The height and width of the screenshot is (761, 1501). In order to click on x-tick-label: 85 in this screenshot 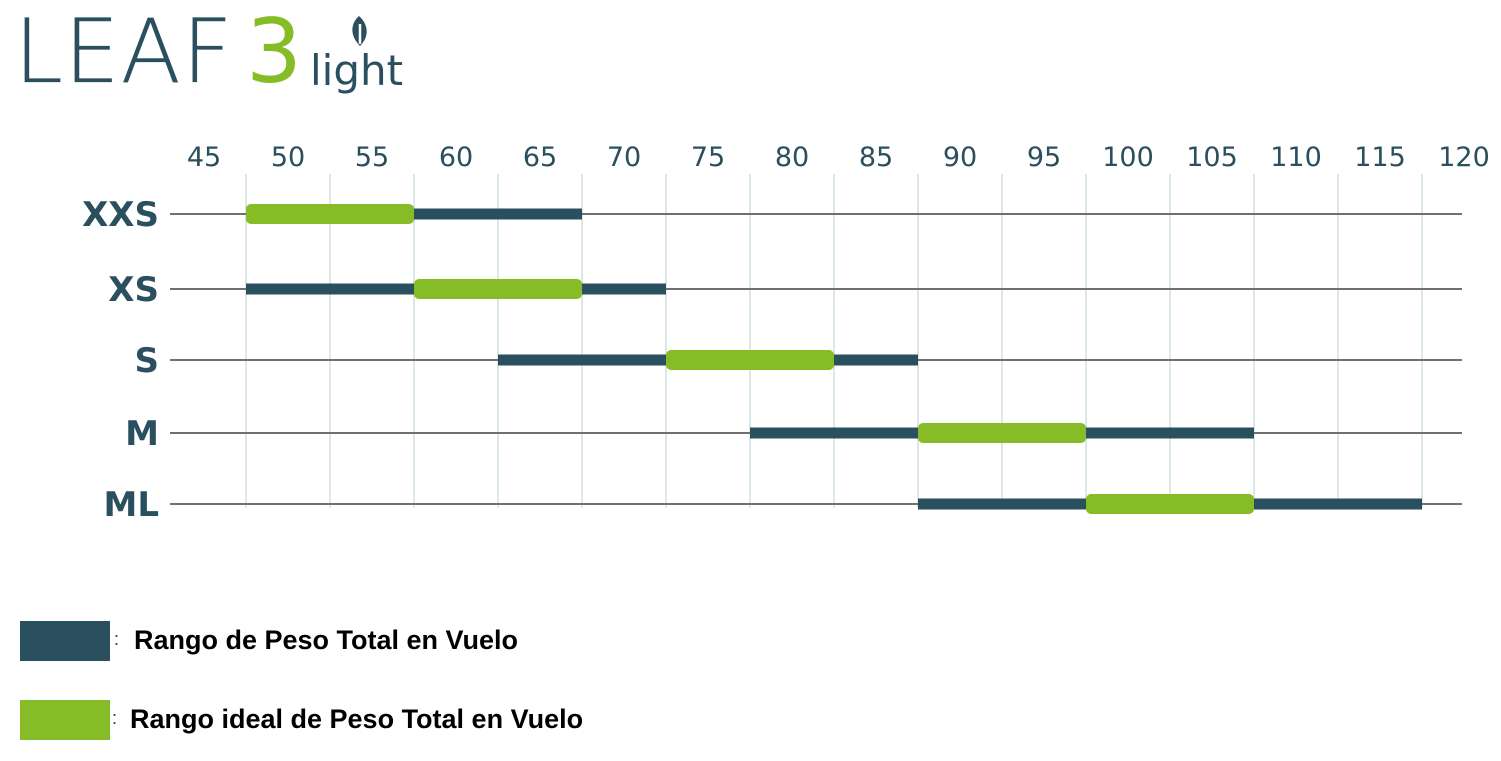, I will do `click(876, 157)`.